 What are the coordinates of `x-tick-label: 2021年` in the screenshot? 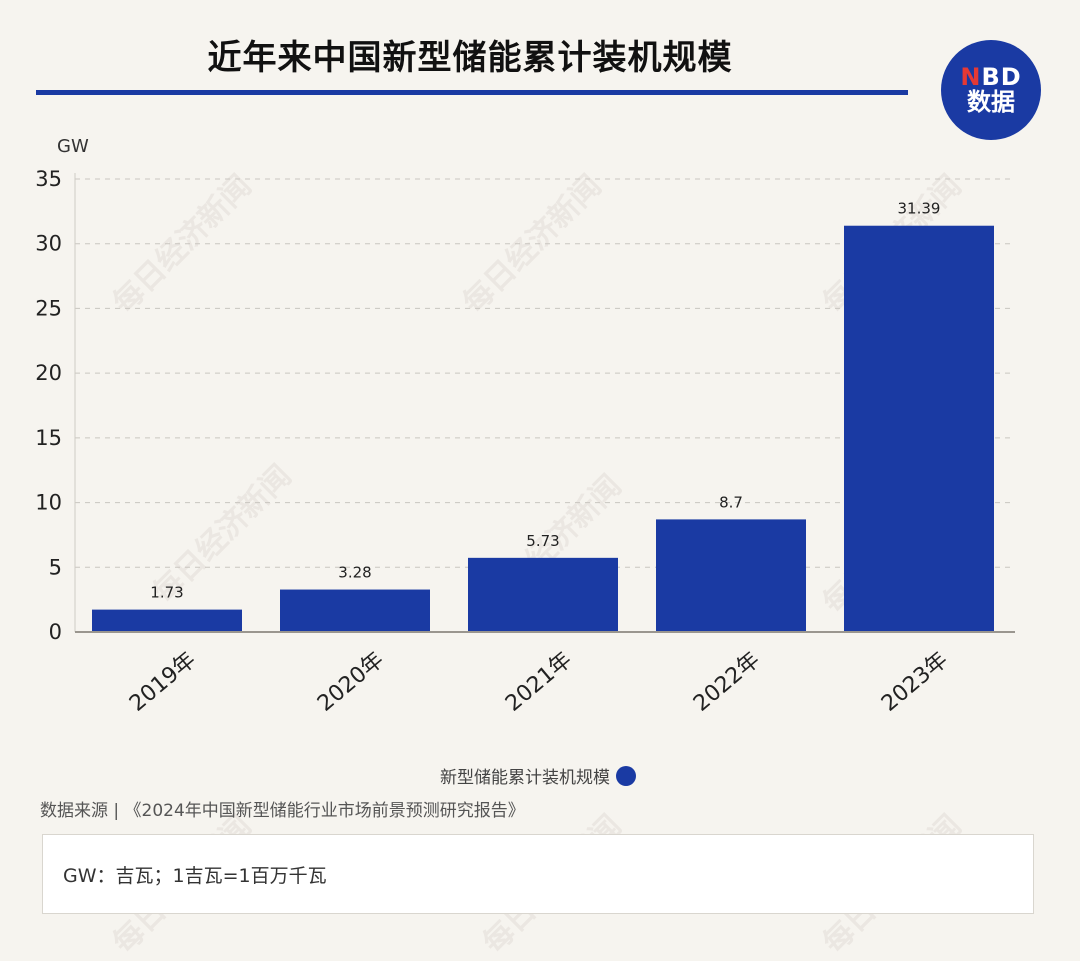 It's located at (539, 681).